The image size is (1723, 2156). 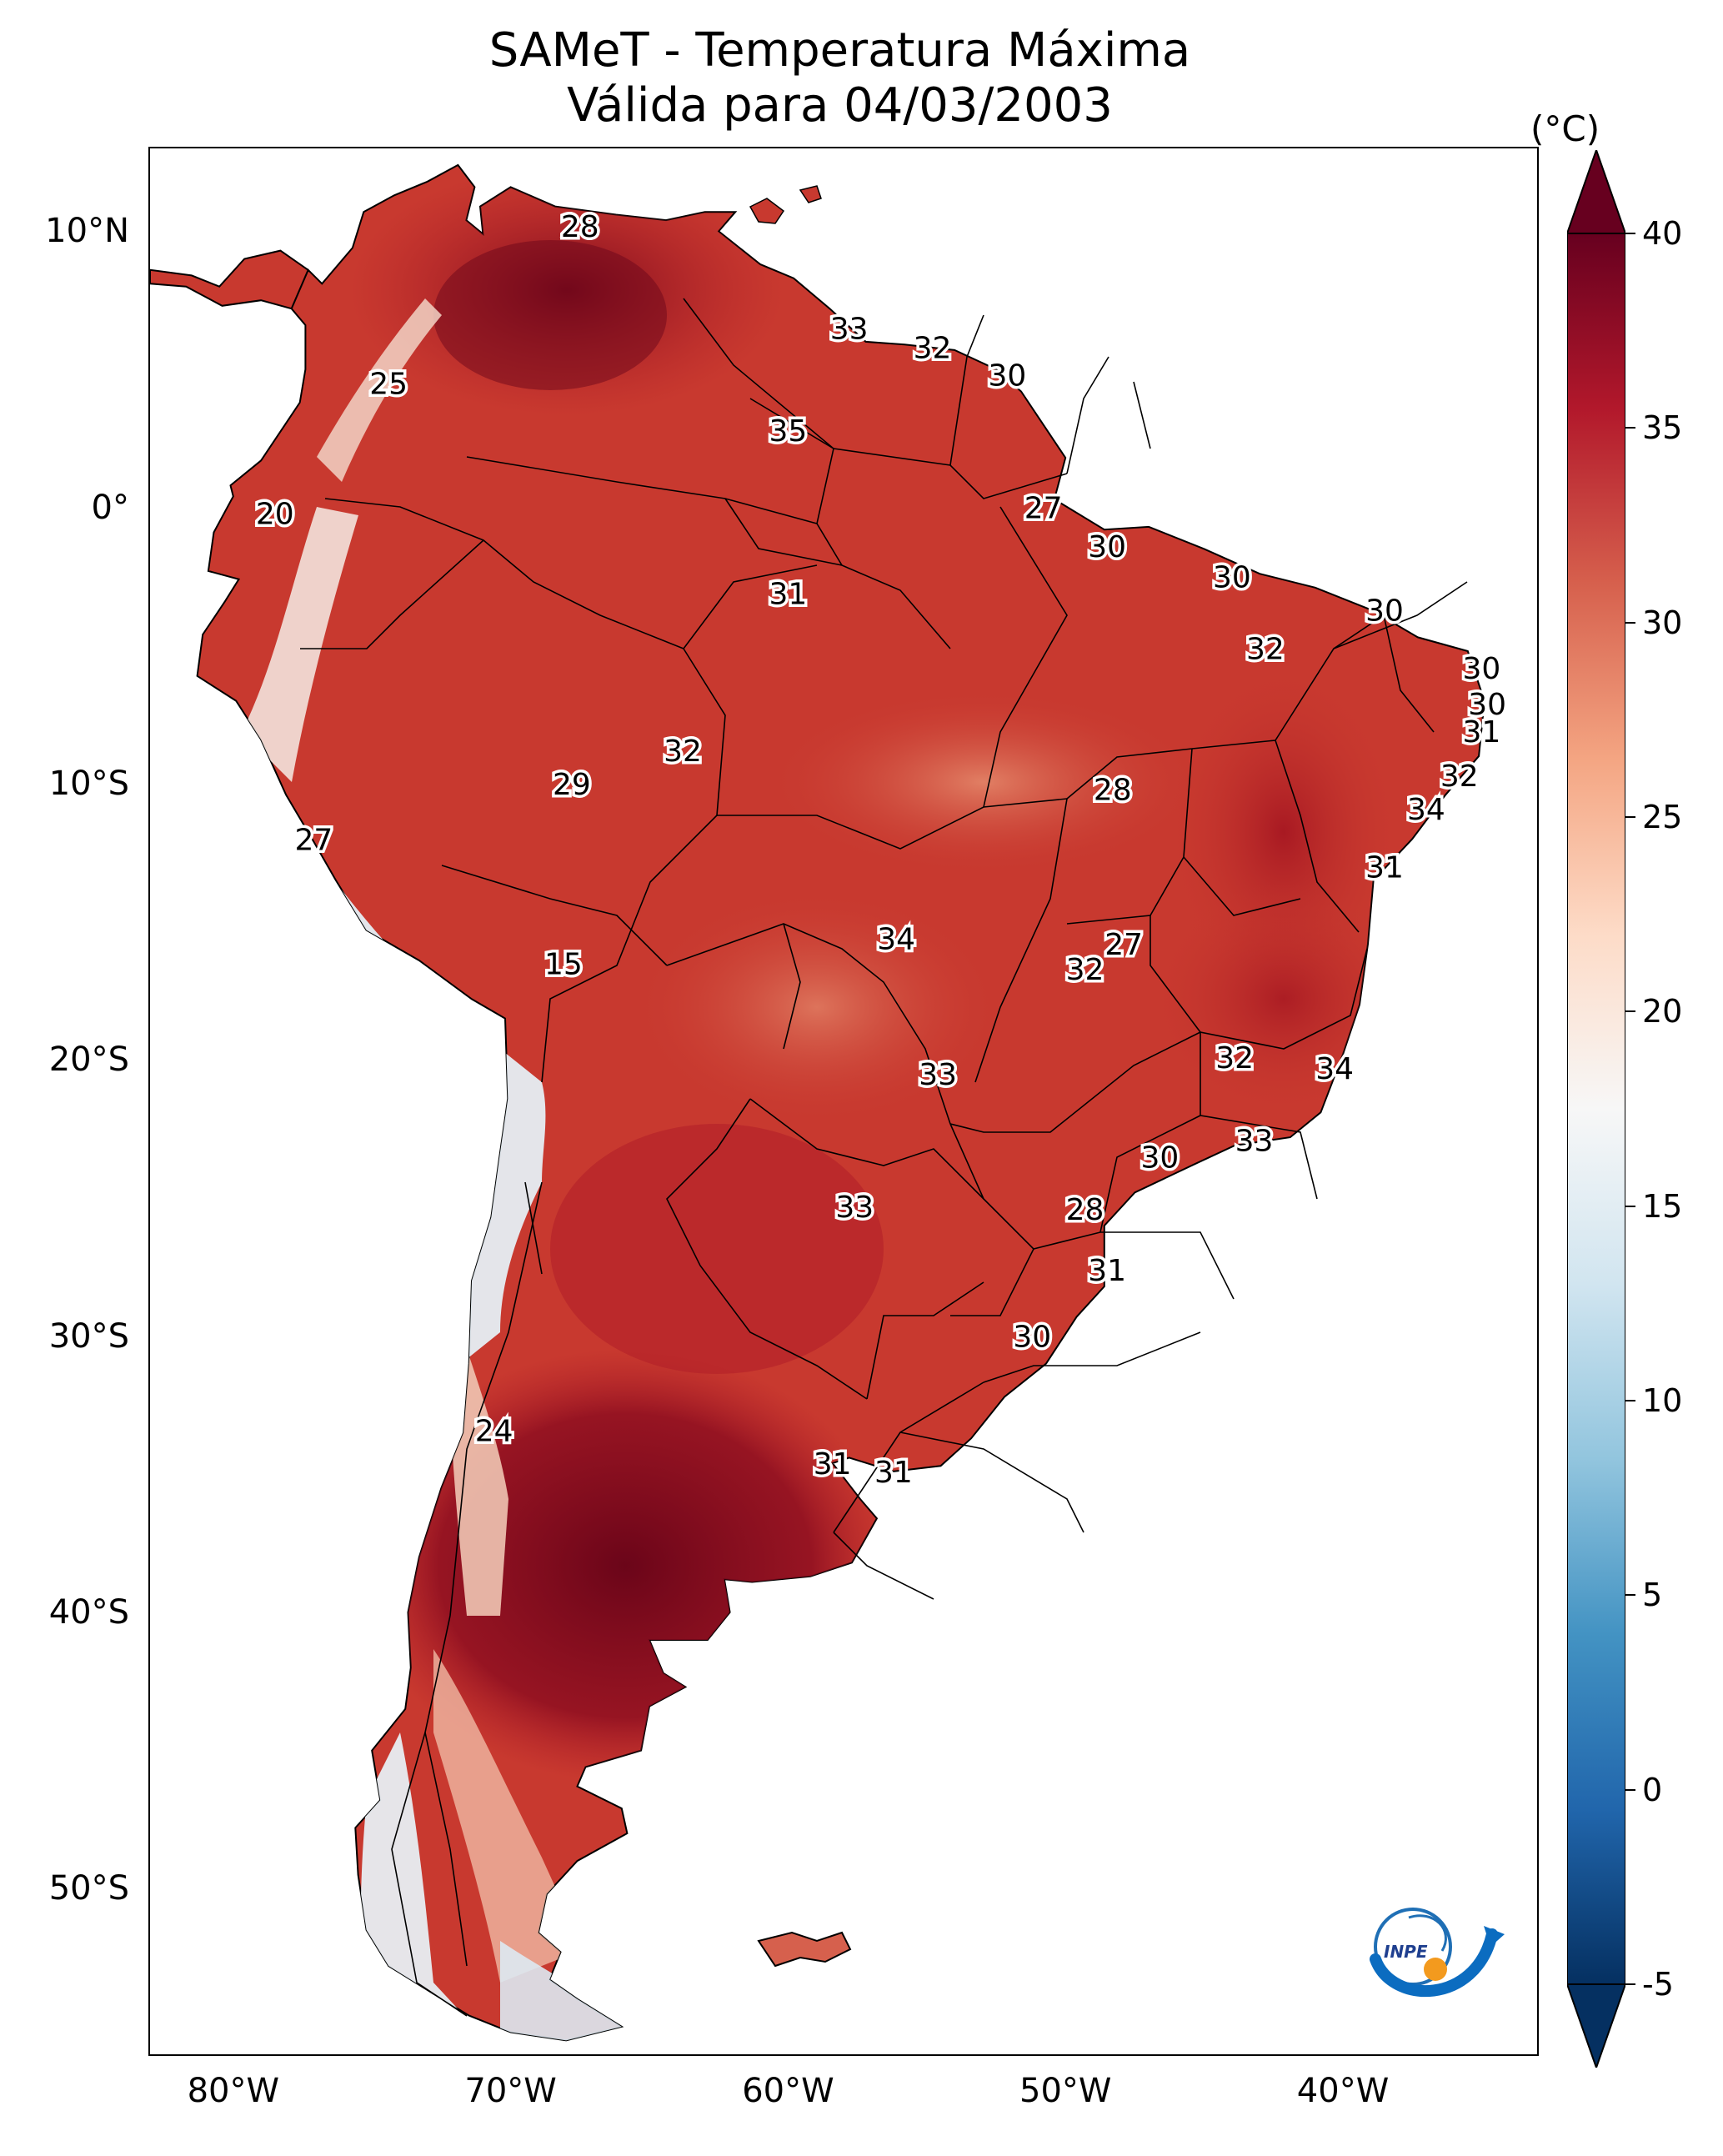 What do you see at coordinates (1663, 428) in the screenshot?
I see `colorbar-tick-label: 35` at bounding box center [1663, 428].